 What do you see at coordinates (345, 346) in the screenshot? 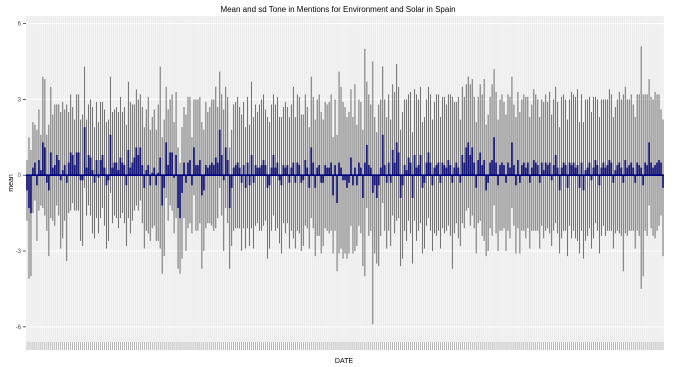
I see `x-axis-ticks` at bounding box center [345, 346].